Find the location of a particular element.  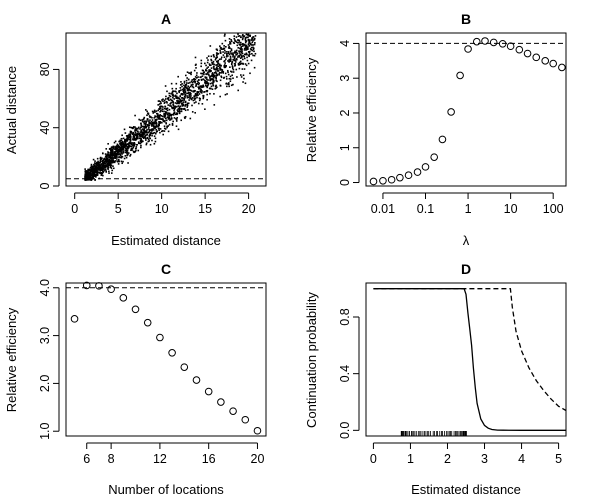

panel-b-x-tick-label: 0.1 is located at coordinates (425, 209).